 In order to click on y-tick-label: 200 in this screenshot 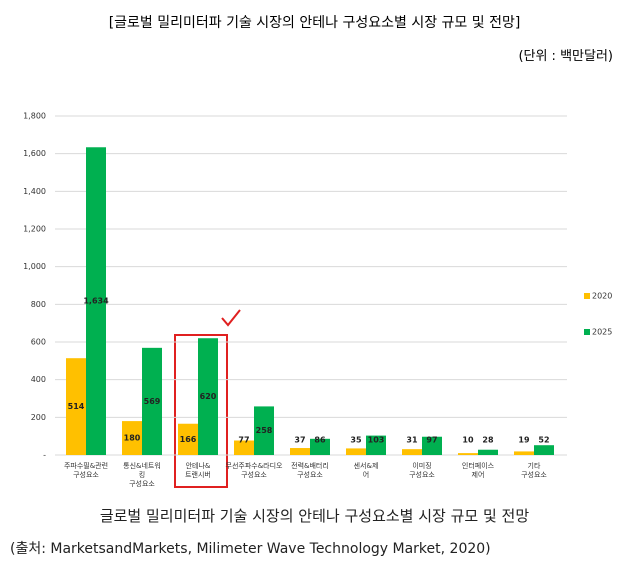, I will do `click(38, 417)`.